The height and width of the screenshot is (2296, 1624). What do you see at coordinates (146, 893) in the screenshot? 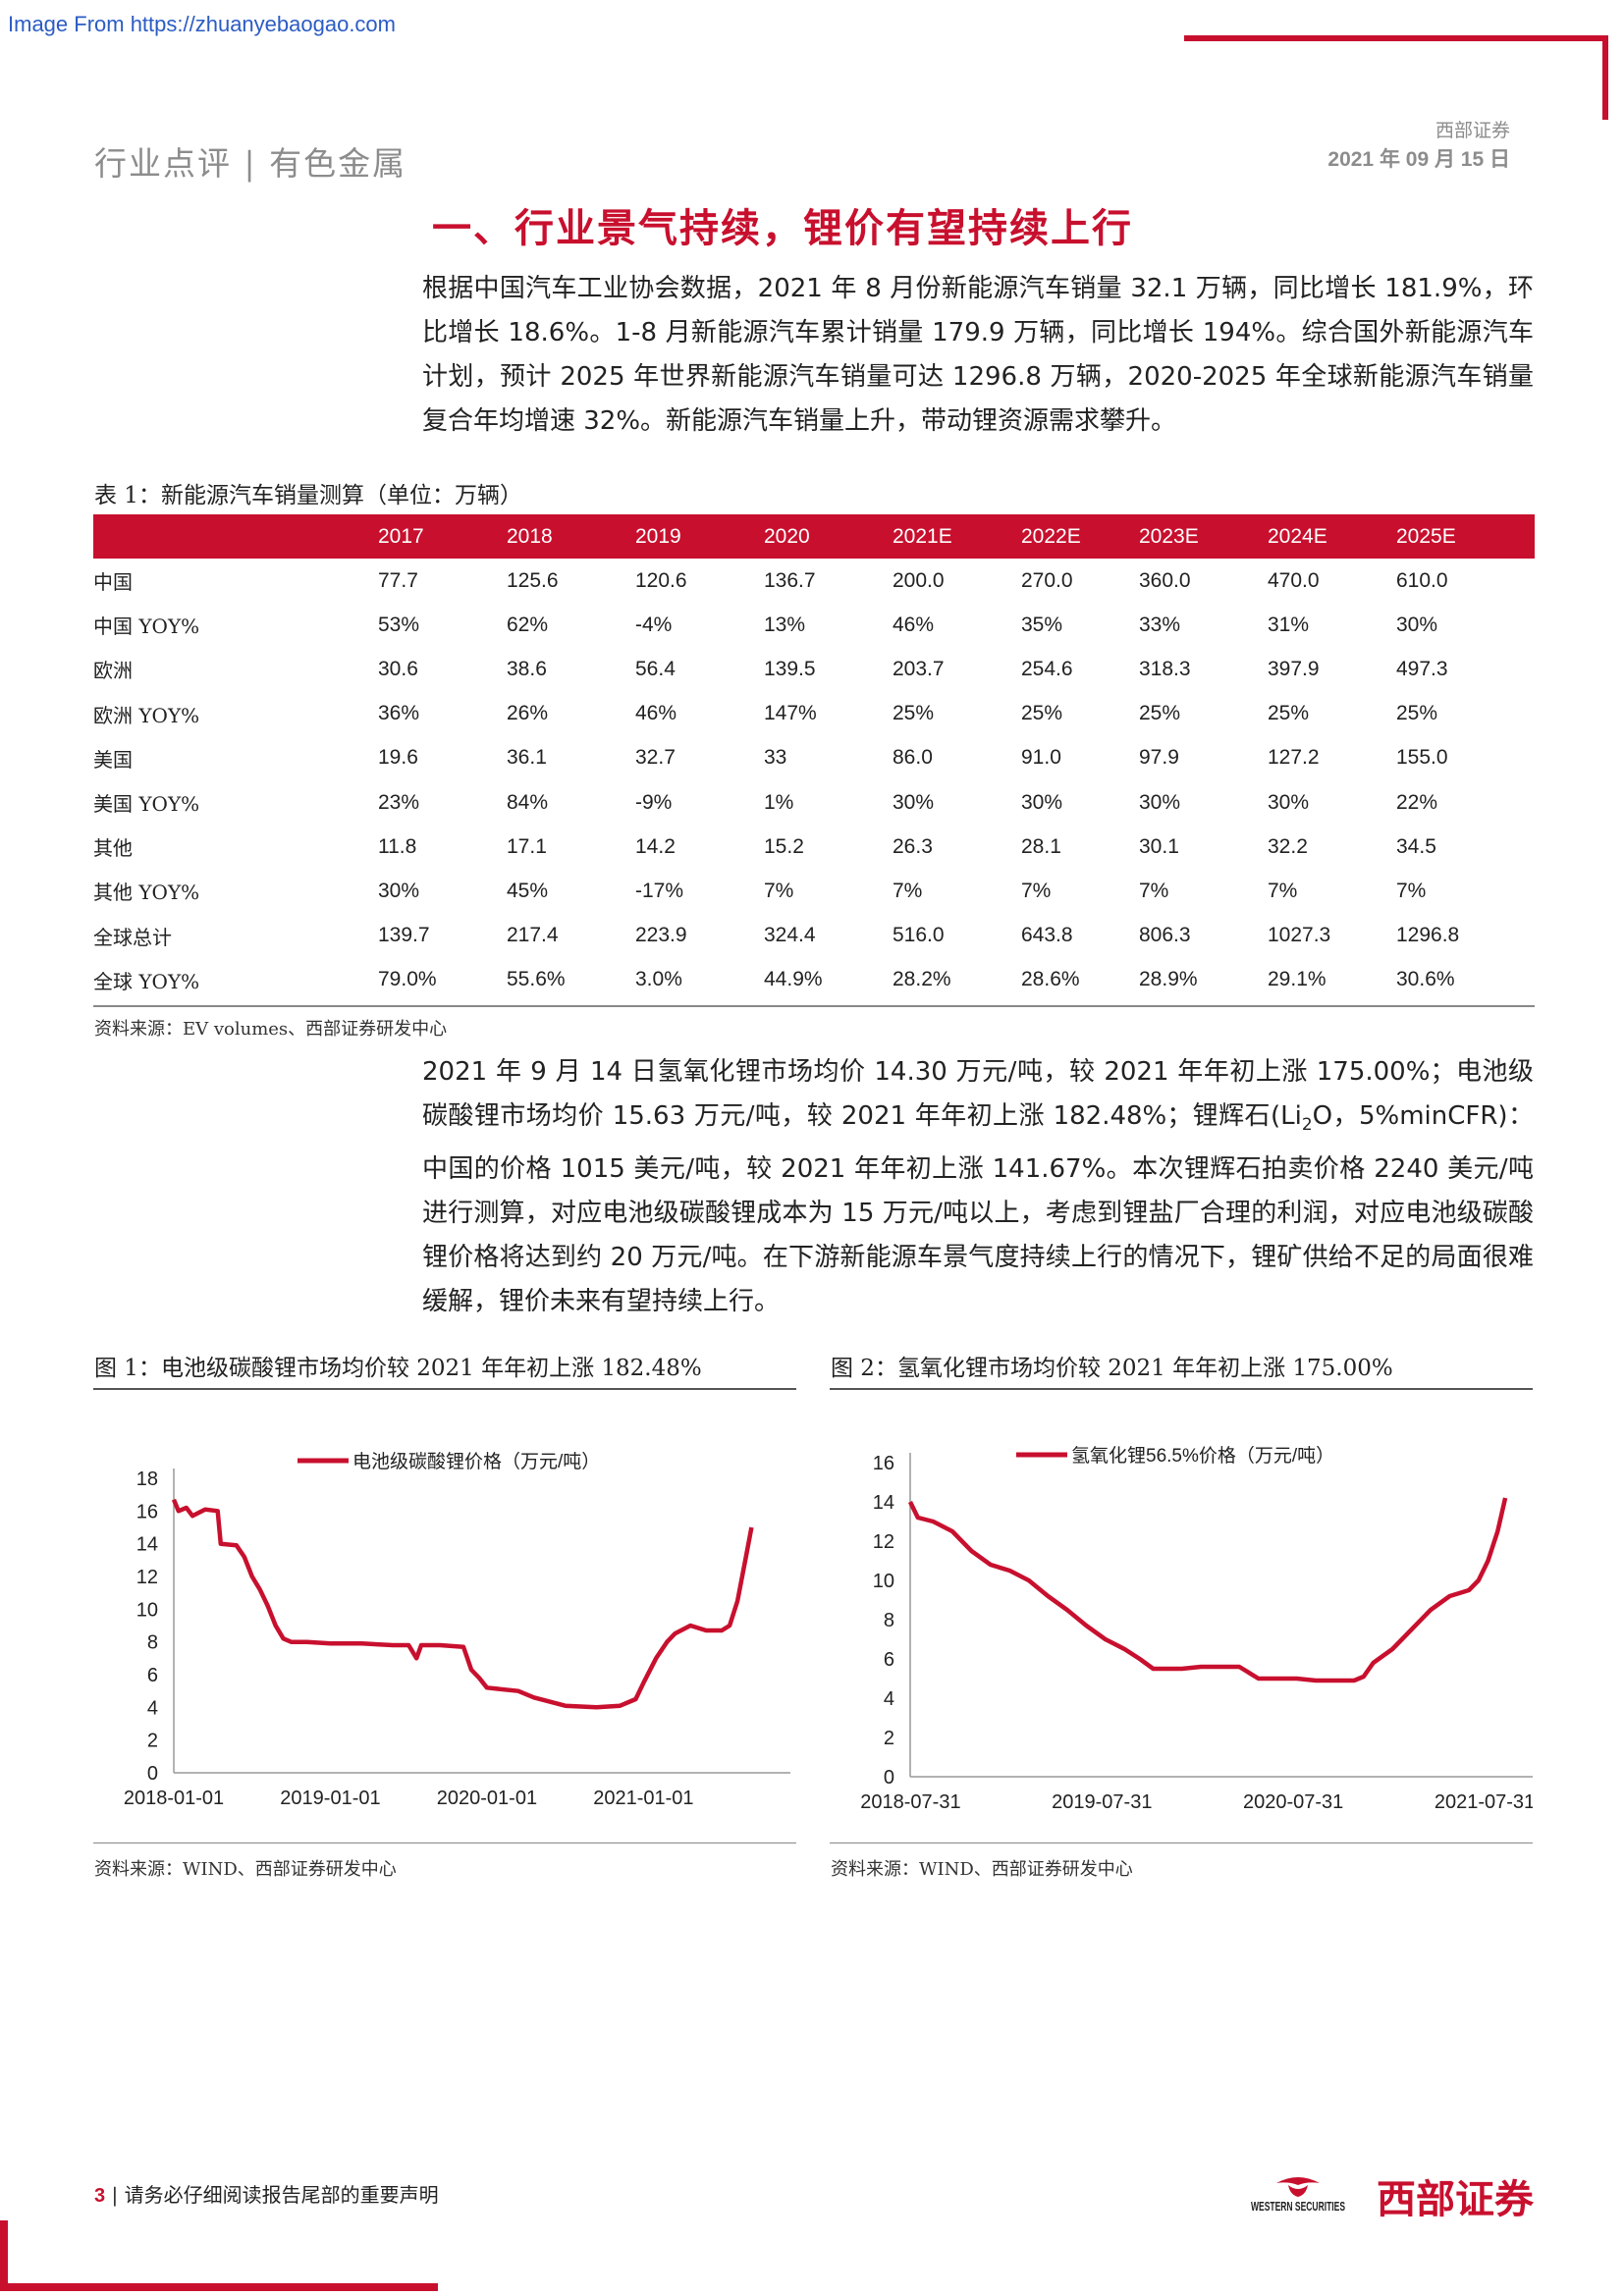
I see `table-row-label: 其他 YOY%` at bounding box center [146, 893].